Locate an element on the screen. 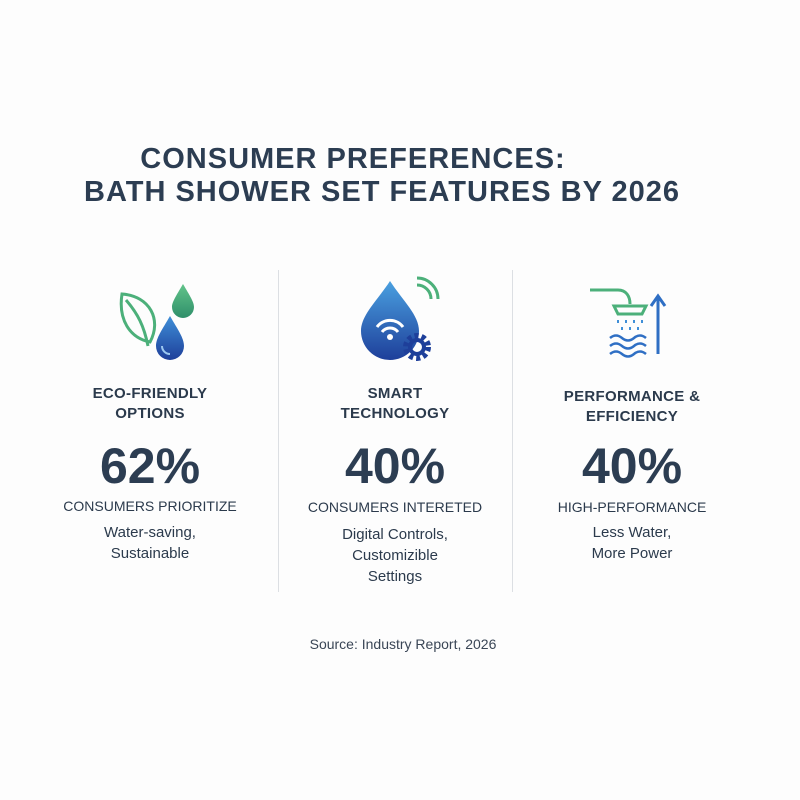  description: Less Water, More Power is located at coordinates (632, 543).